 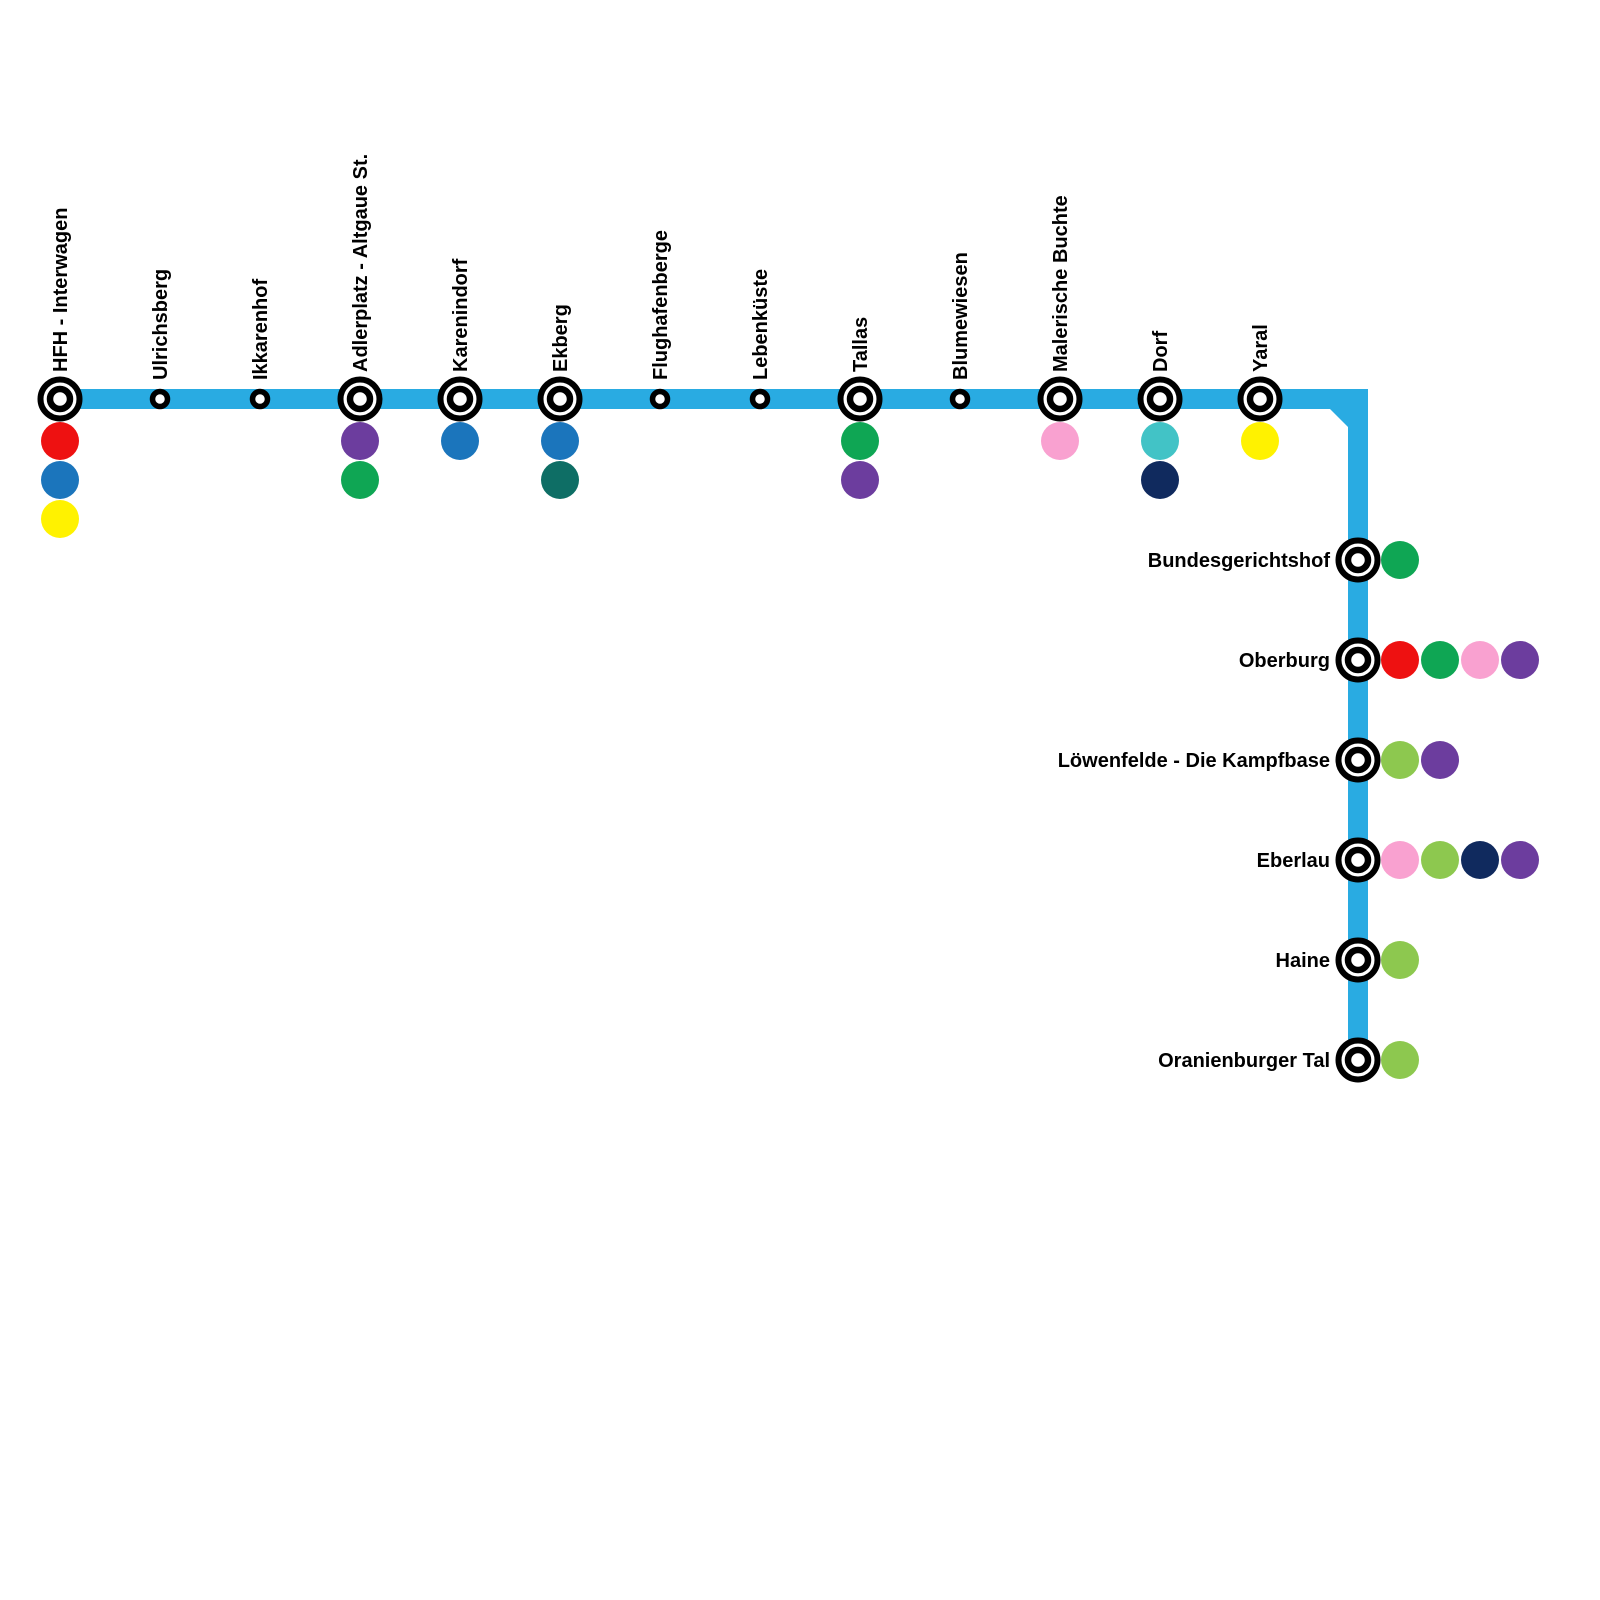 I want to click on station-label: Lebenküste, so click(x=761, y=324).